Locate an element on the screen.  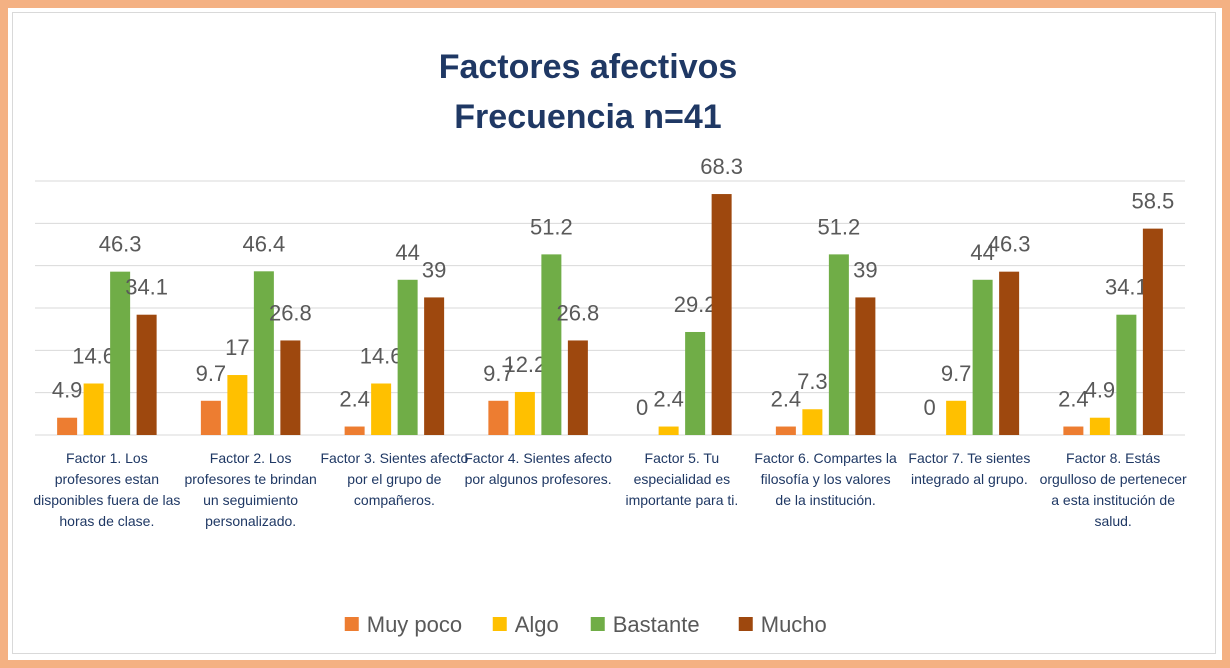
x-tick-label: Factor 7. Te sientes integrado al grupo. is located at coordinates (969, 468).